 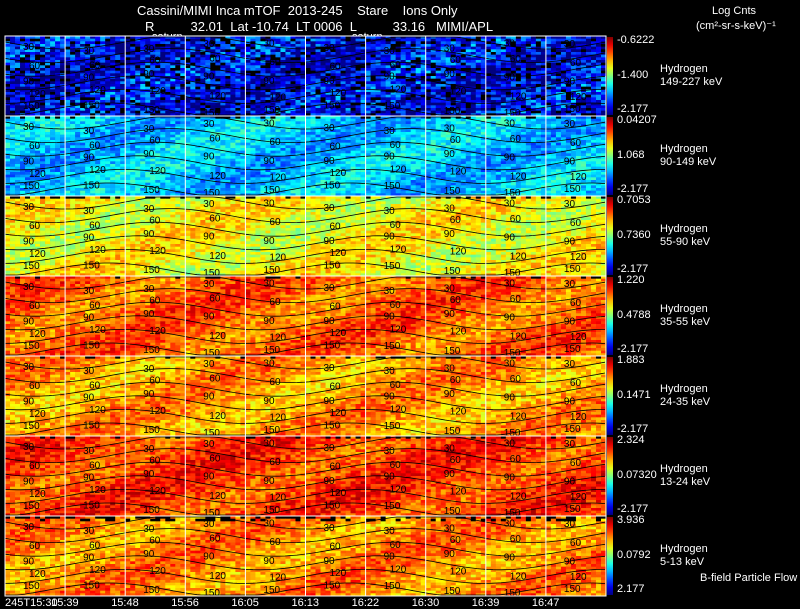 I want to click on contour-label: 120, so click(x=277, y=97).